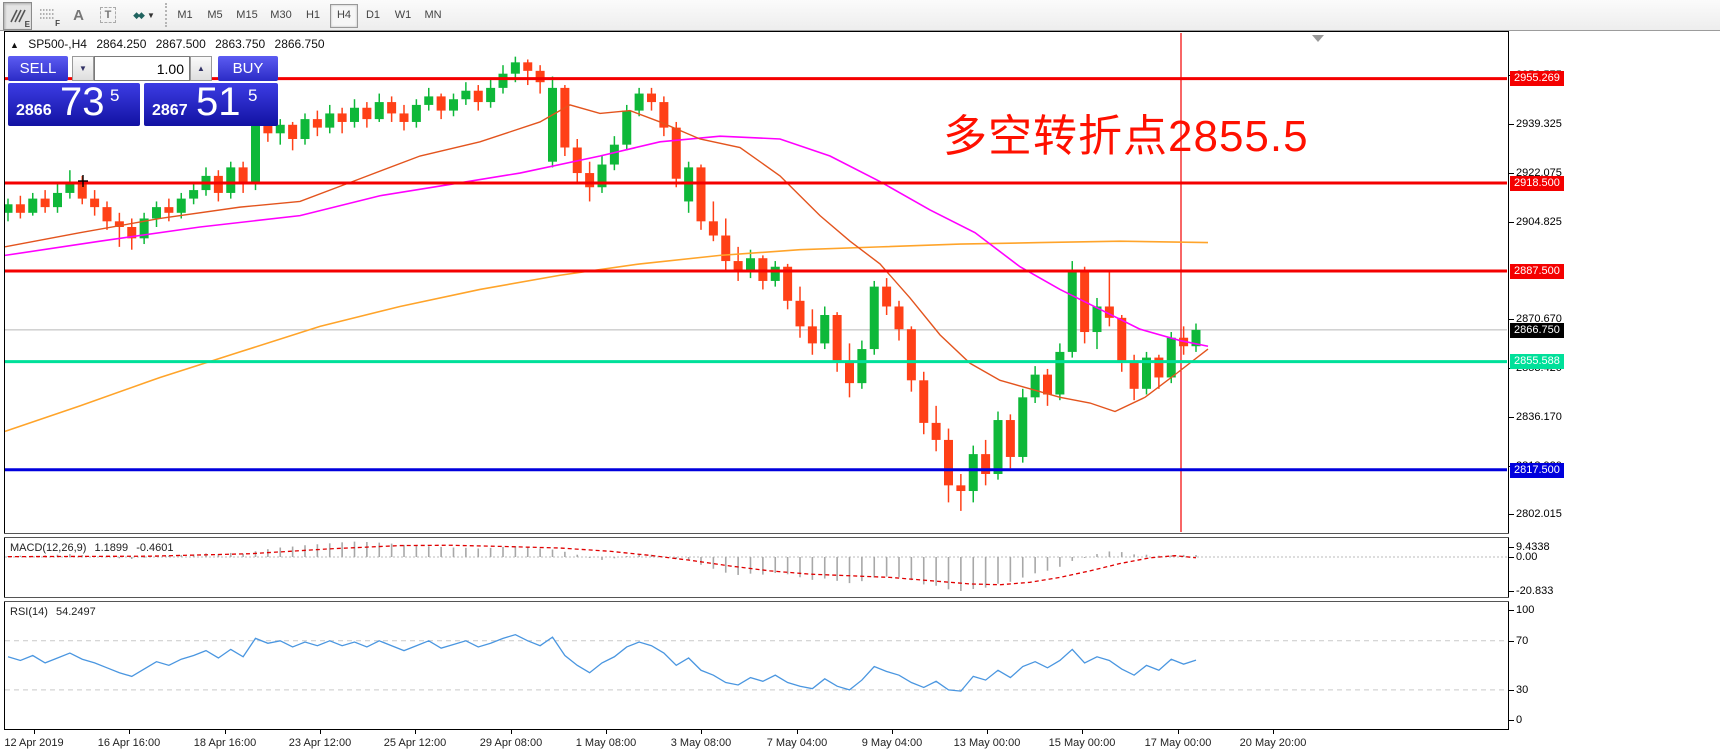 The height and width of the screenshot is (753, 1720). I want to click on sell-button: SELL, so click(38, 68).